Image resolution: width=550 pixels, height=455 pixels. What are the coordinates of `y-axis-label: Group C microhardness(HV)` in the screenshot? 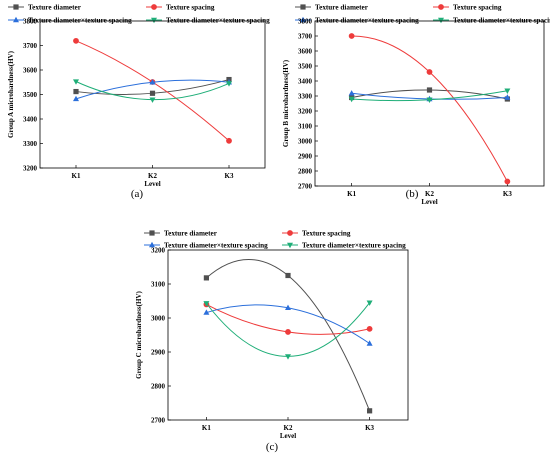 It's located at (139, 335).